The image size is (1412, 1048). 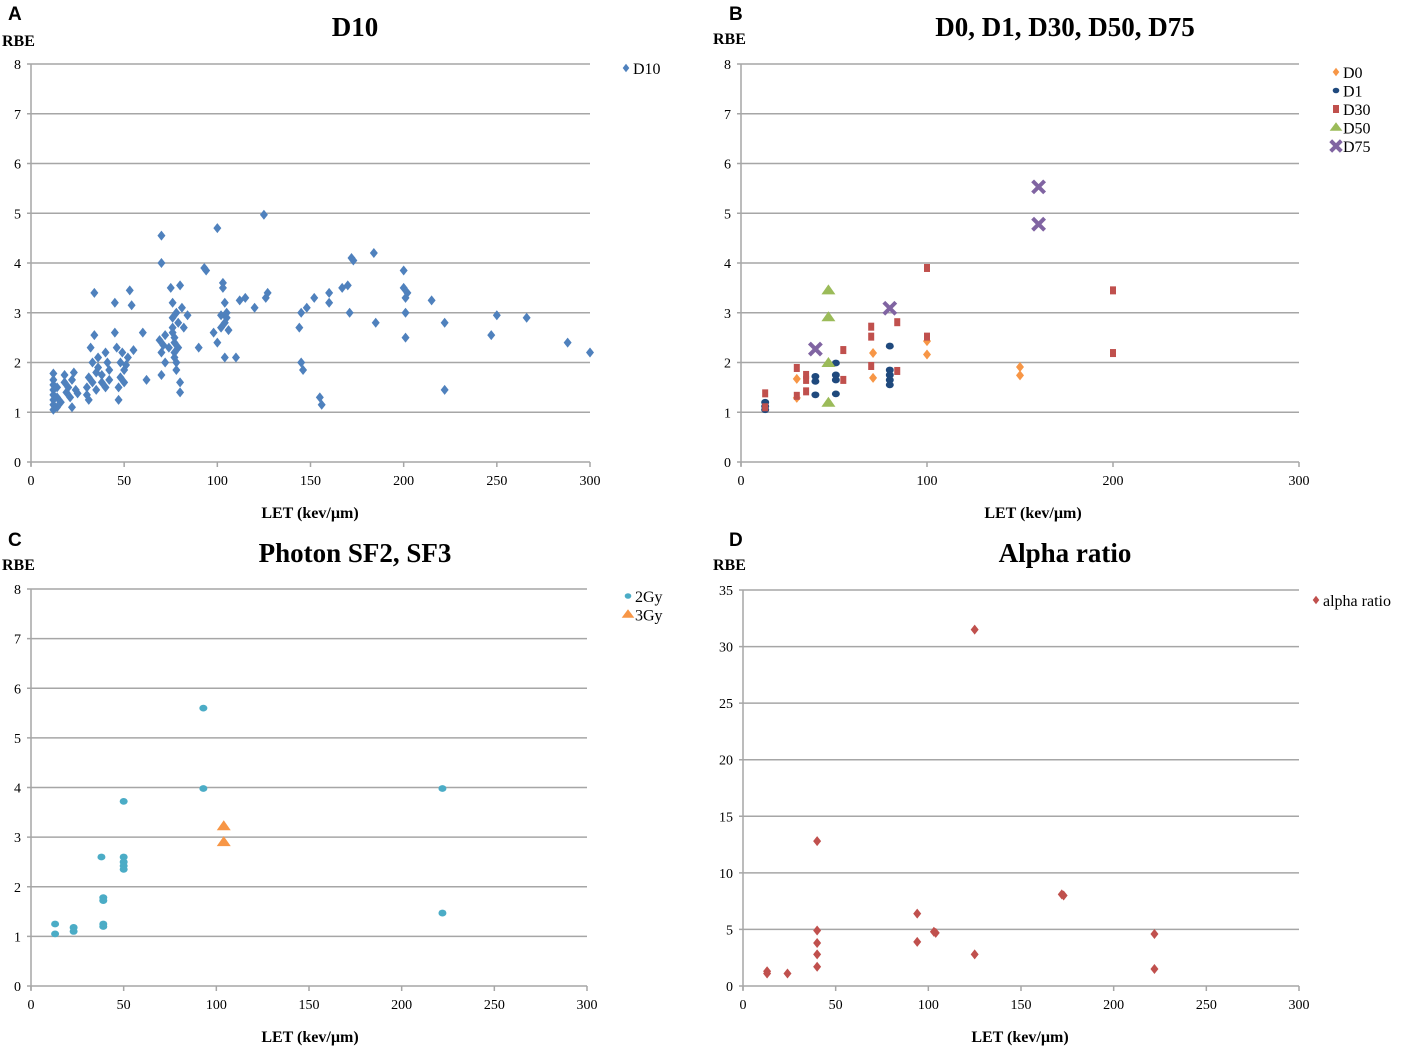 I want to click on y-tick-label: 4, so click(x=17, y=789).